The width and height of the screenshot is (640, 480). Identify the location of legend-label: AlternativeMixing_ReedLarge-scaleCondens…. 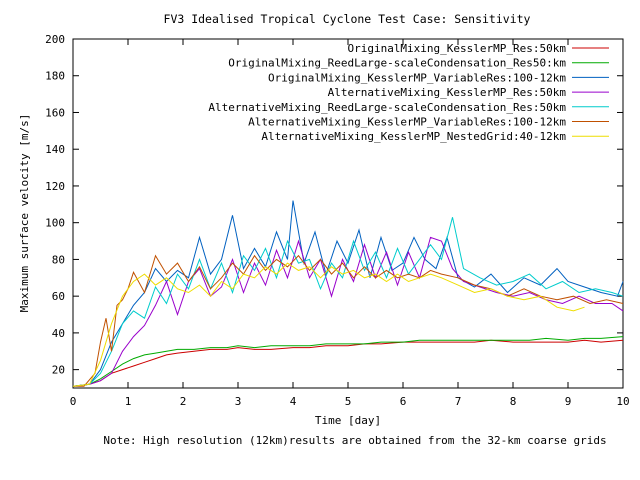
(387, 107).